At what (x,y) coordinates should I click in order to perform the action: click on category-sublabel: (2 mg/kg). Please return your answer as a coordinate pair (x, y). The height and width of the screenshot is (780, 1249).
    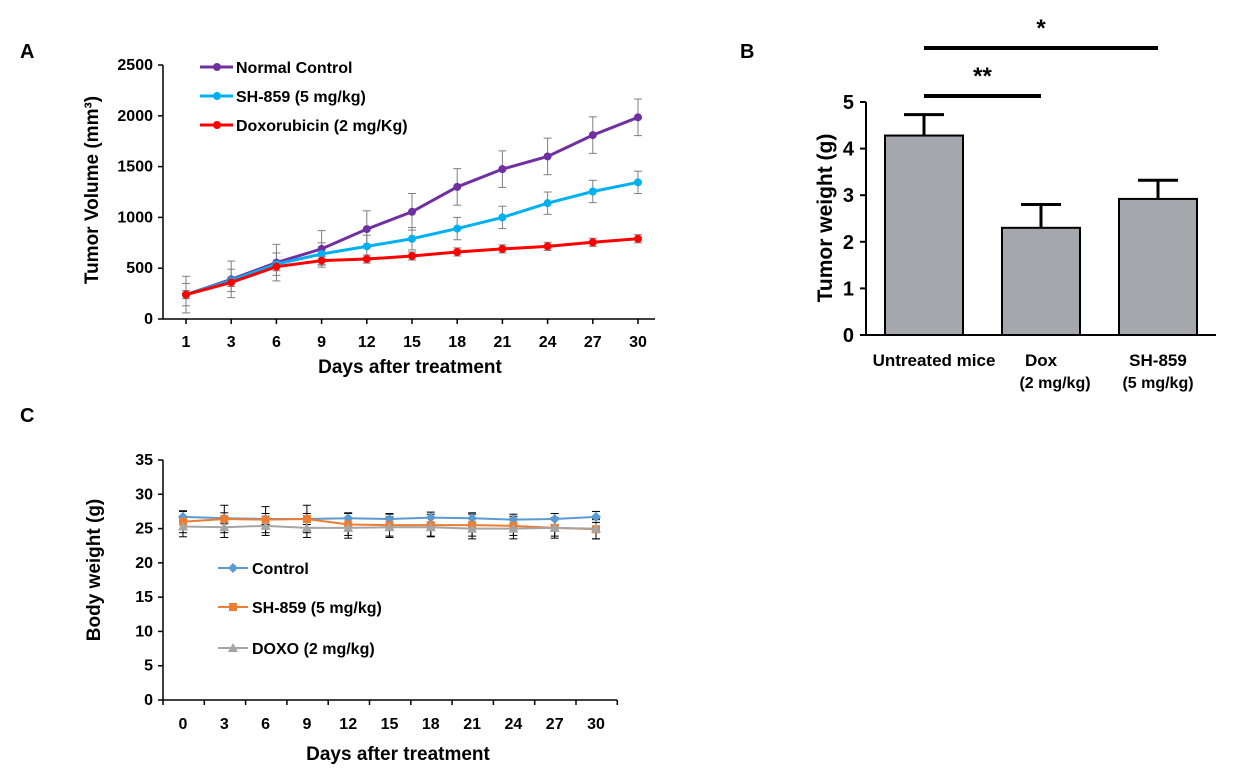
    Looking at the image, I should click on (1054, 383).